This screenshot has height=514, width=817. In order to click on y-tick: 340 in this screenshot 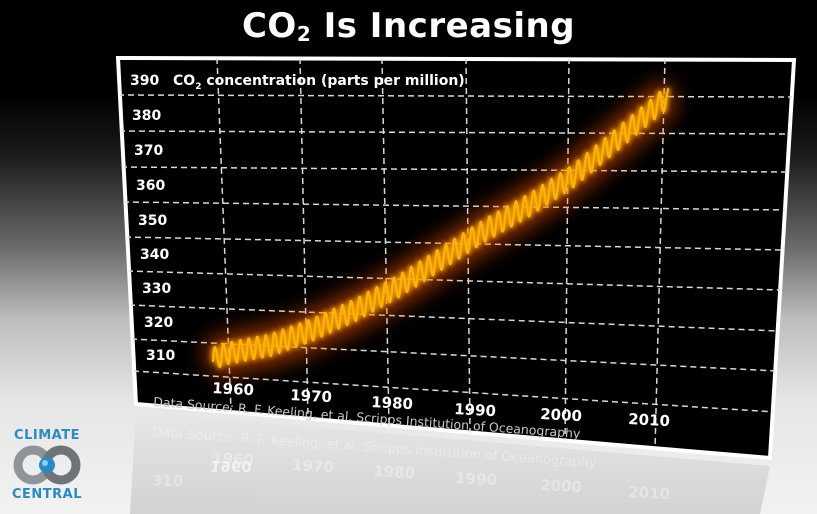, I will do `click(154, 255)`.